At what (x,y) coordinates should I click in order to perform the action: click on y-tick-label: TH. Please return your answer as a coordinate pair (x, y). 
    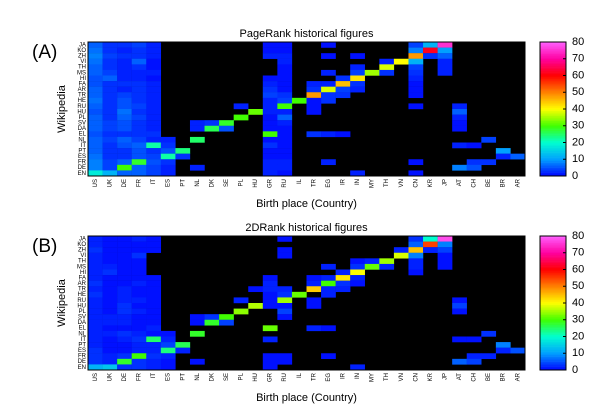
    Looking at the image, I should click on (82, 68).